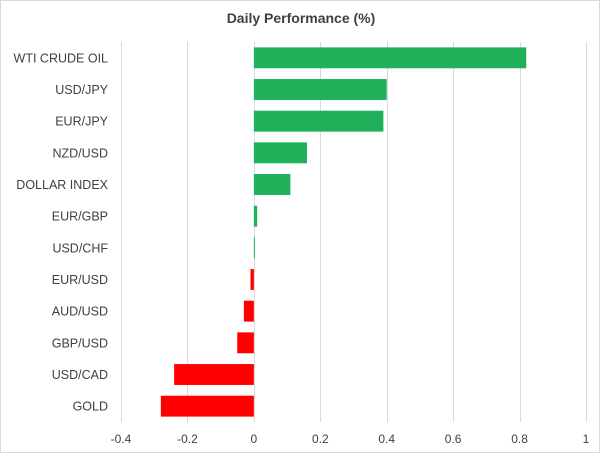 The image size is (600, 453). What do you see at coordinates (320, 439) in the screenshot?
I see `x-tick-label: 0.2` at bounding box center [320, 439].